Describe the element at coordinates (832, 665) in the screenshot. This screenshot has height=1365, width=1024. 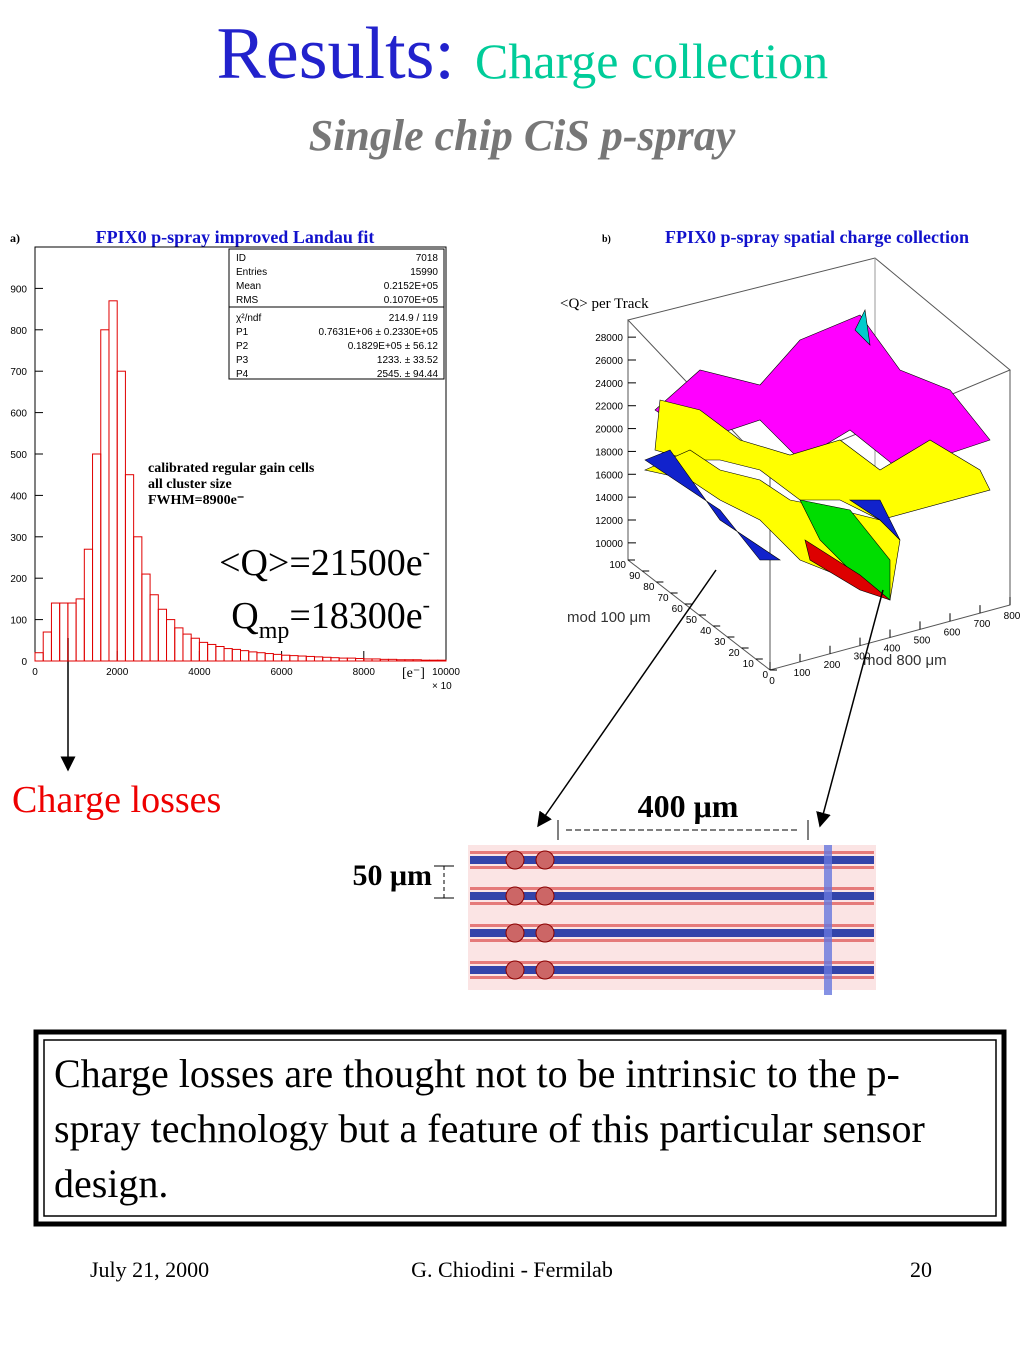
I see `x-tick-label: 200` at that location.